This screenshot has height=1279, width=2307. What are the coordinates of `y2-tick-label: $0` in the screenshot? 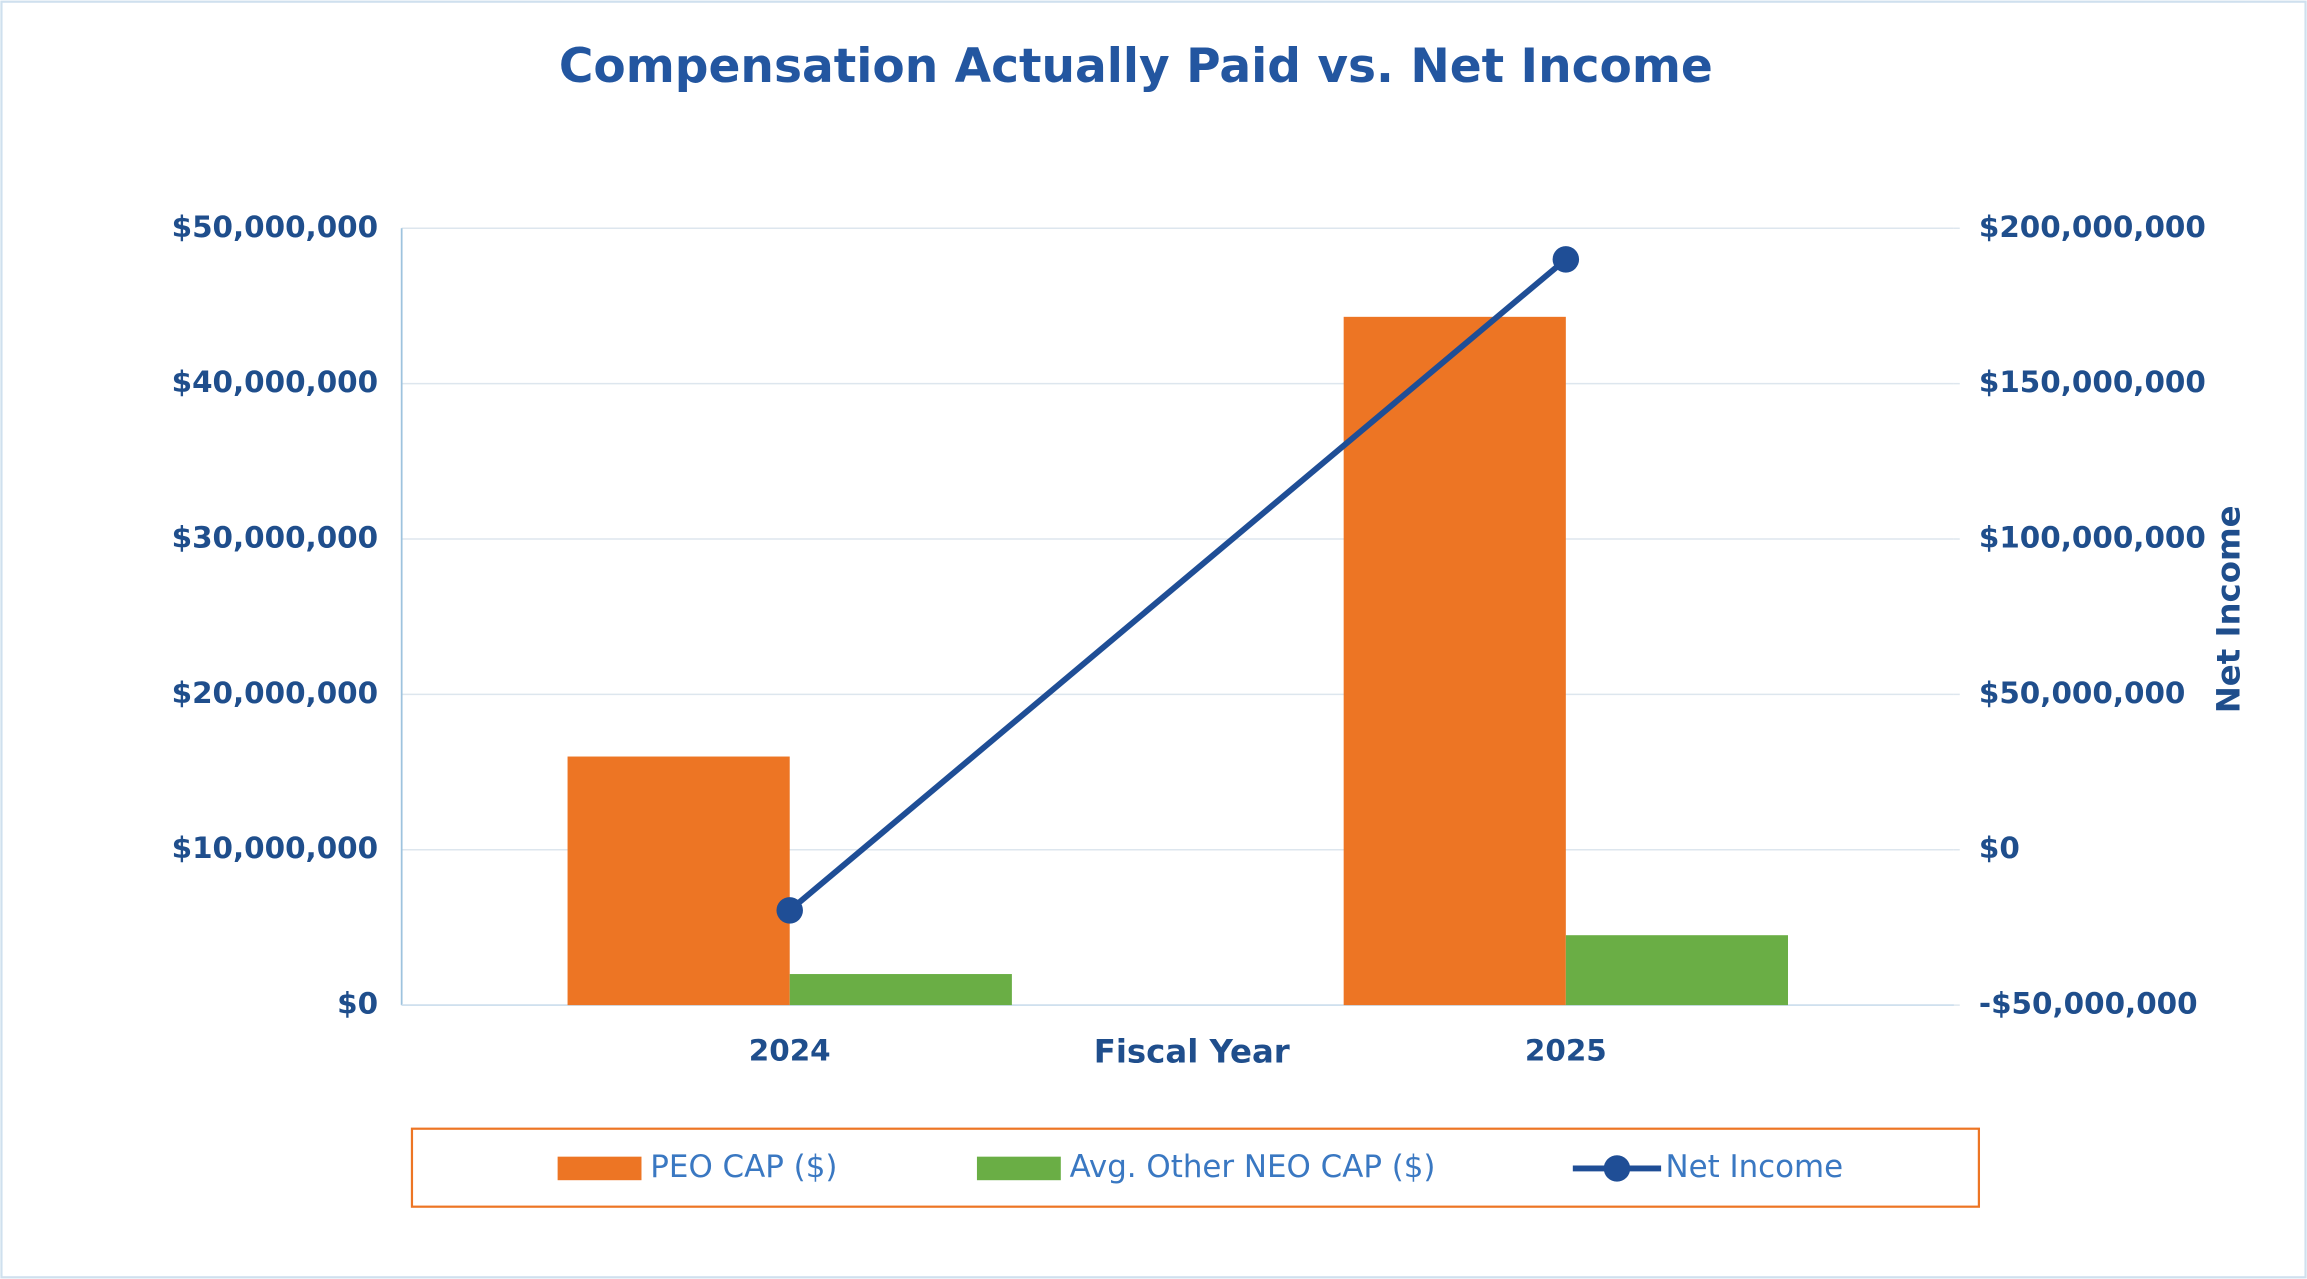 It's located at (1999, 848).